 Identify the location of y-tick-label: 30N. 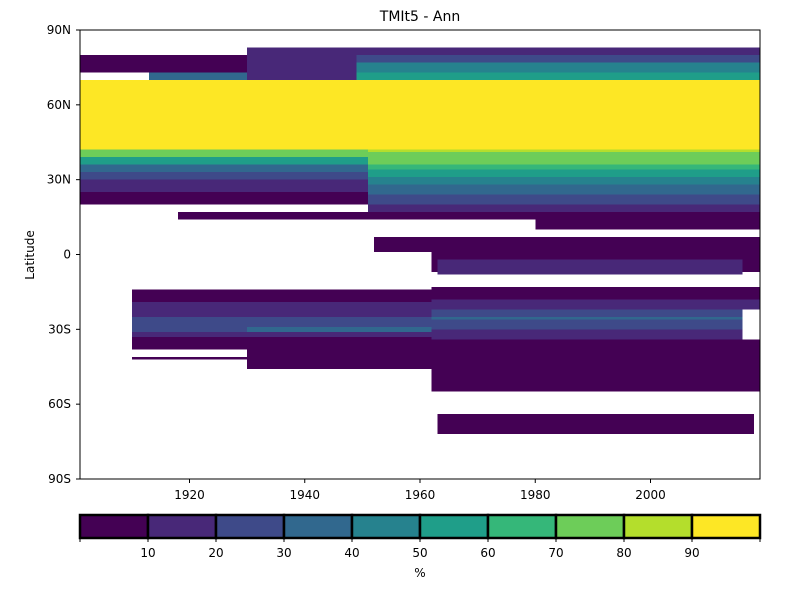
(59, 180).